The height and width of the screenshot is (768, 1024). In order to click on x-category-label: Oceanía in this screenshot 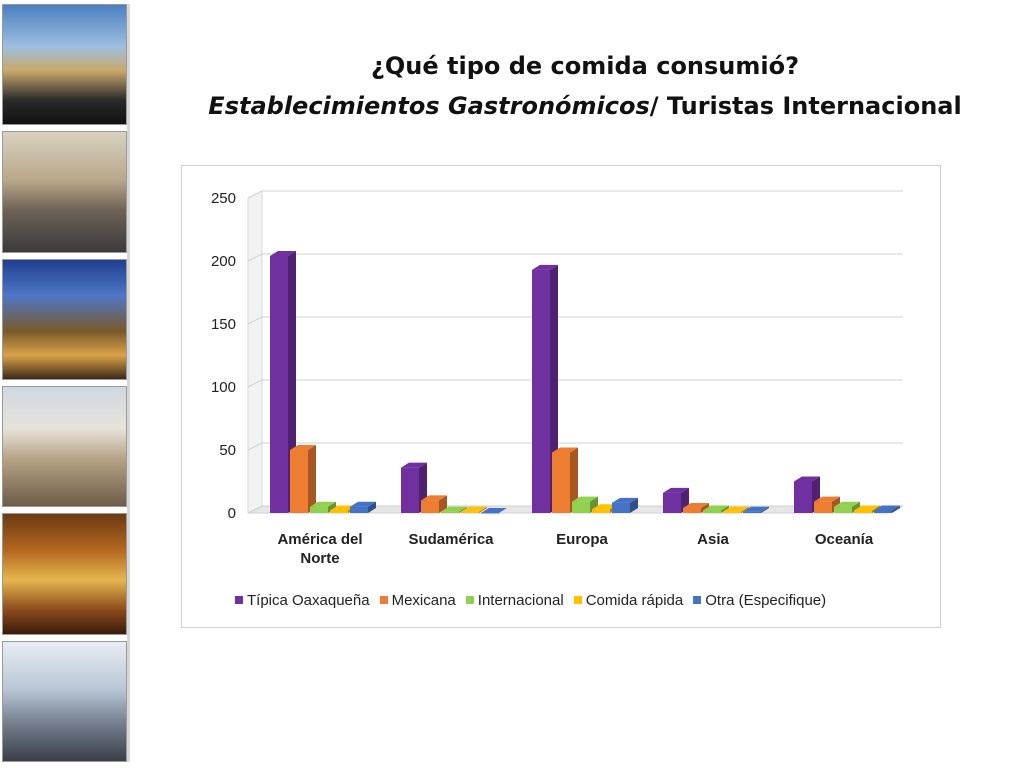, I will do `click(844, 539)`.